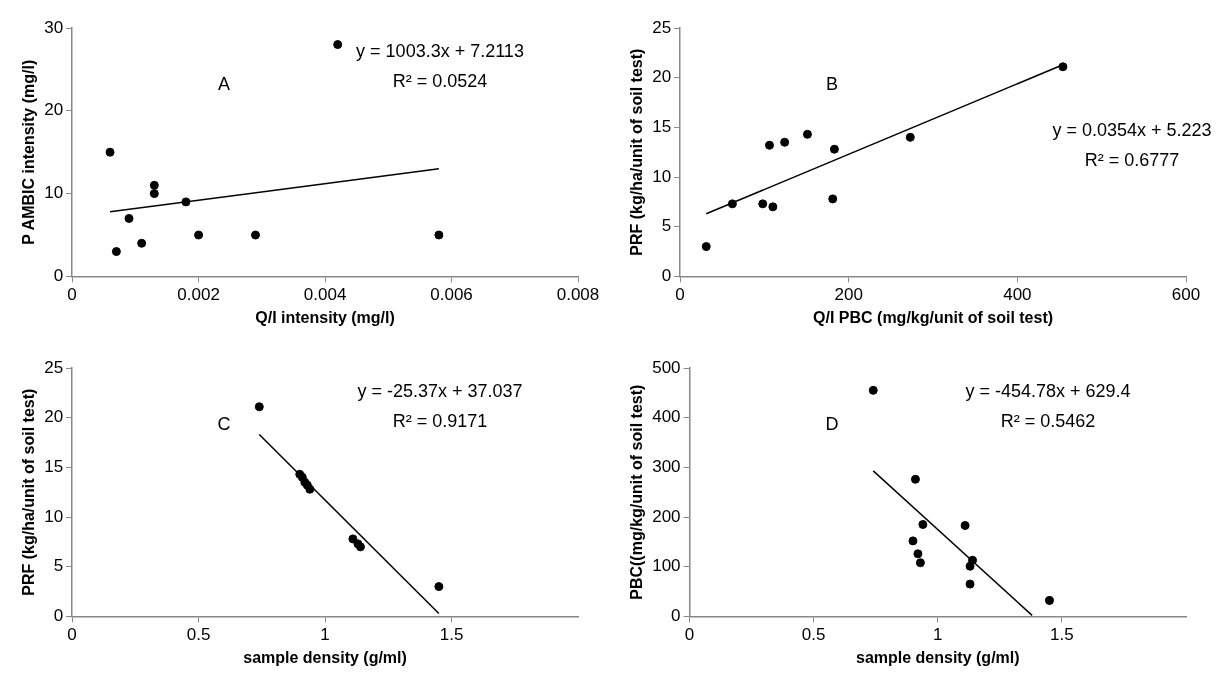 The width and height of the screenshot is (1226, 682). What do you see at coordinates (198, 295) in the screenshot?
I see `x-tick-label: 0.002` at bounding box center [198, 295].